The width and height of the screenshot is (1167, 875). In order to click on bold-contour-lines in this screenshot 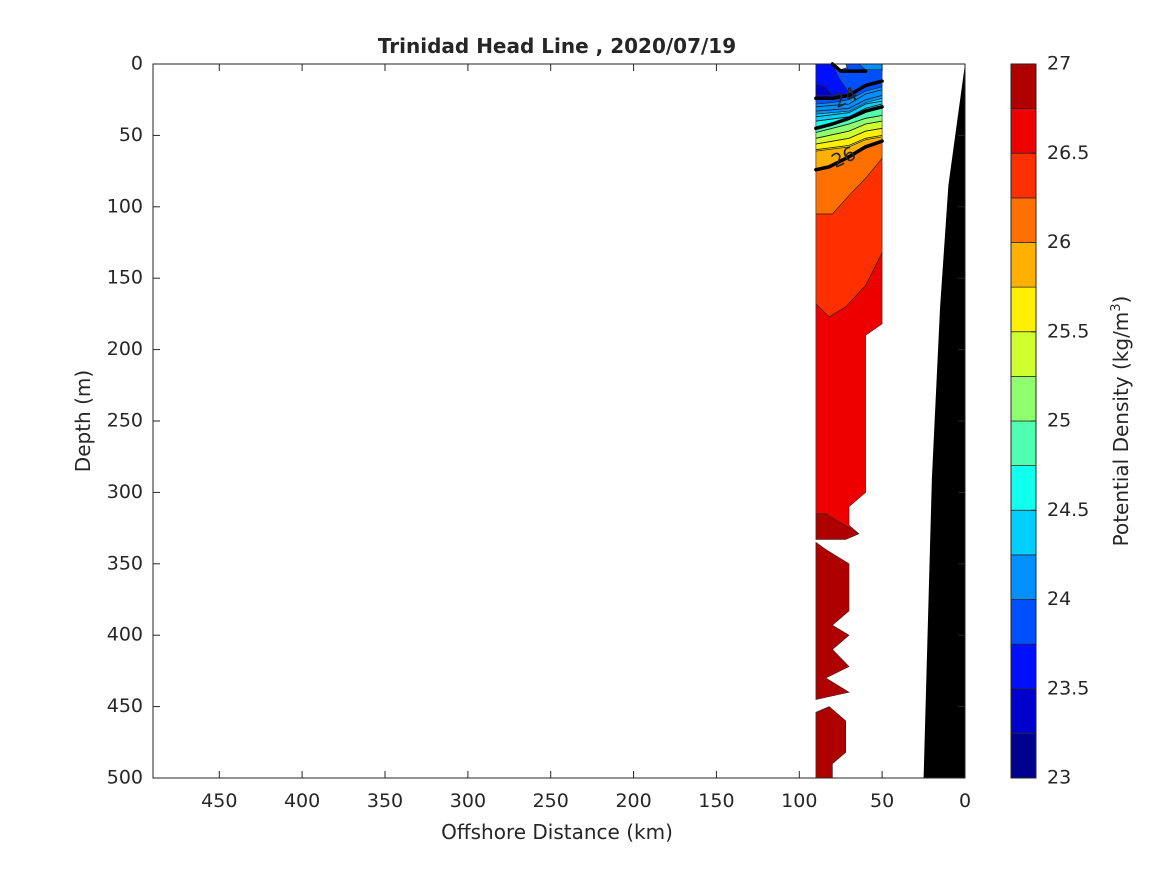, I will do `click(849, 117)`.